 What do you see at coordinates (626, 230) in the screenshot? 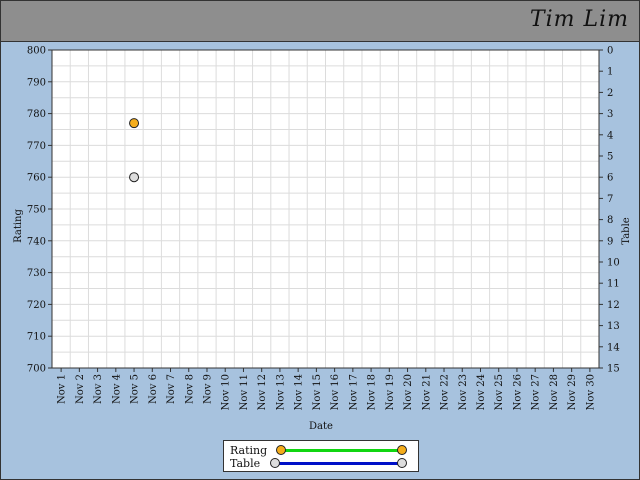
I see `y2-axis-label: Table` at bounding box center [626, 230].